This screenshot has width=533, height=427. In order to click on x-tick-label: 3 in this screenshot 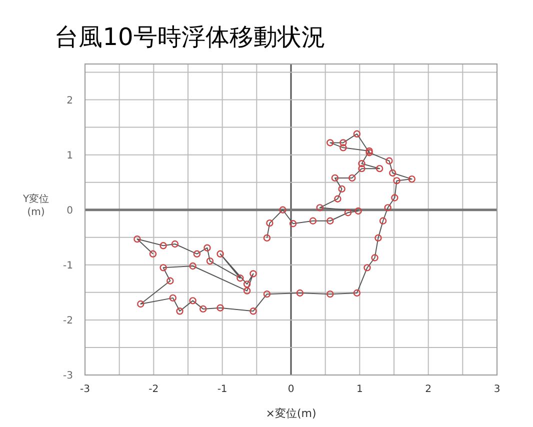, I will do `click(497, 389)`.